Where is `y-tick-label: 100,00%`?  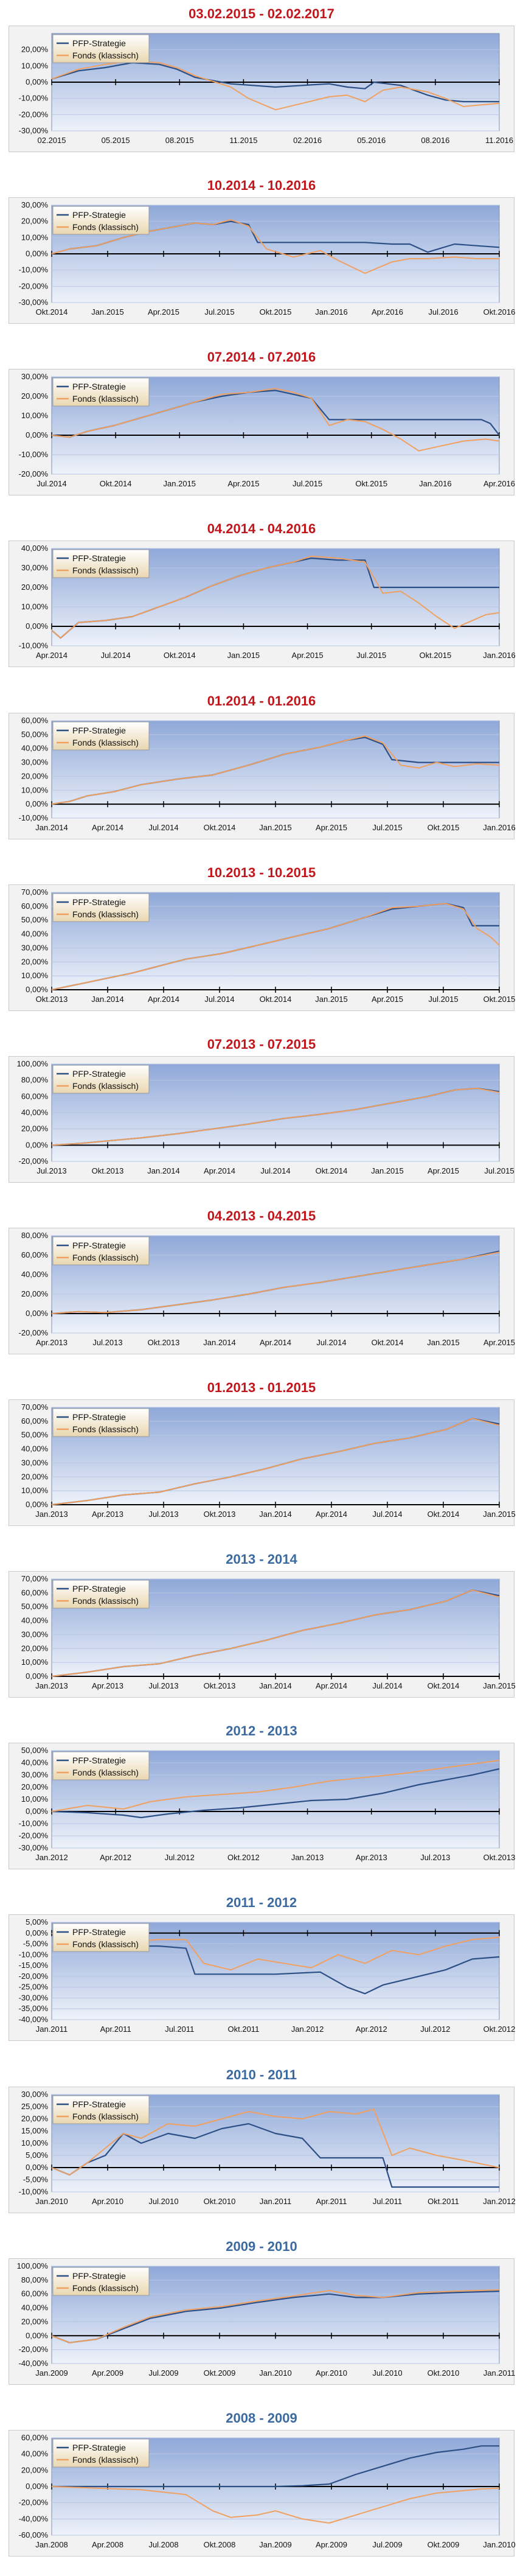 y-tick-label: 100,00% is located at coordinates (33, 1063).